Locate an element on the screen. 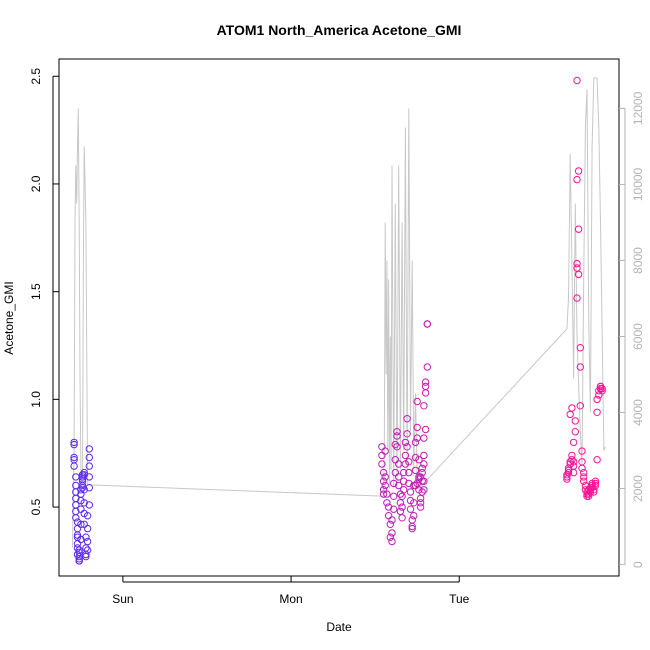  right-tick-label: 2000 is located at coordinates (638, 488).